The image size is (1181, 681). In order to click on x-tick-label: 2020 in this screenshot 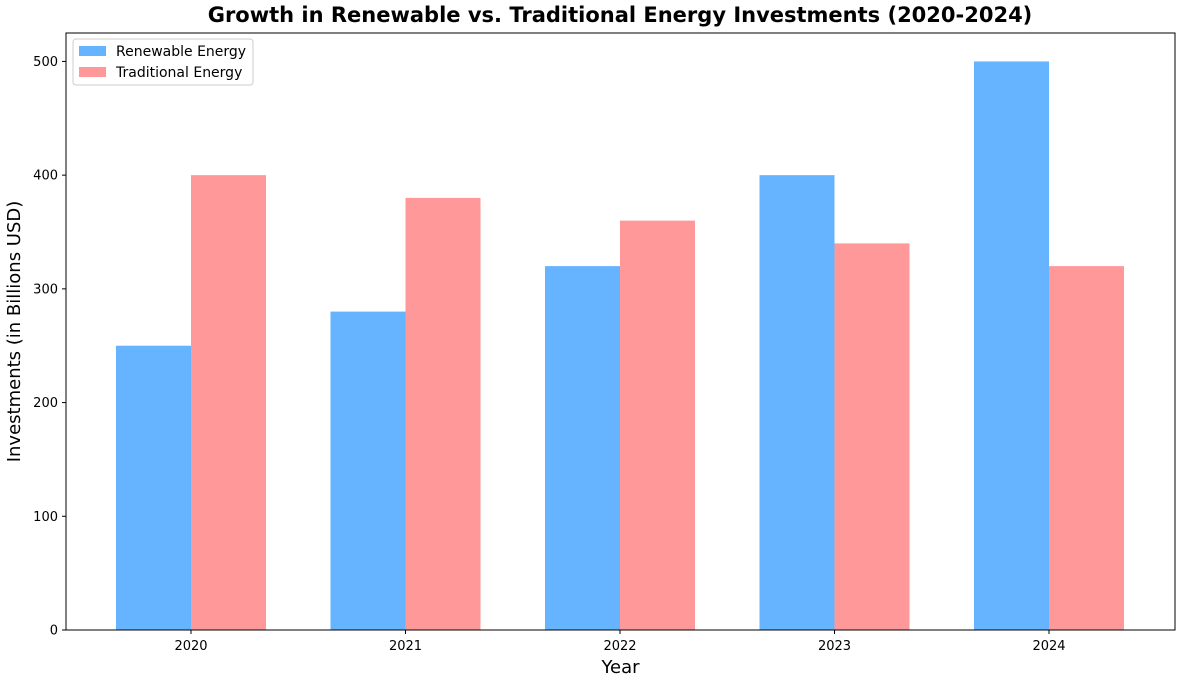, I will do `click(190, 646)`.